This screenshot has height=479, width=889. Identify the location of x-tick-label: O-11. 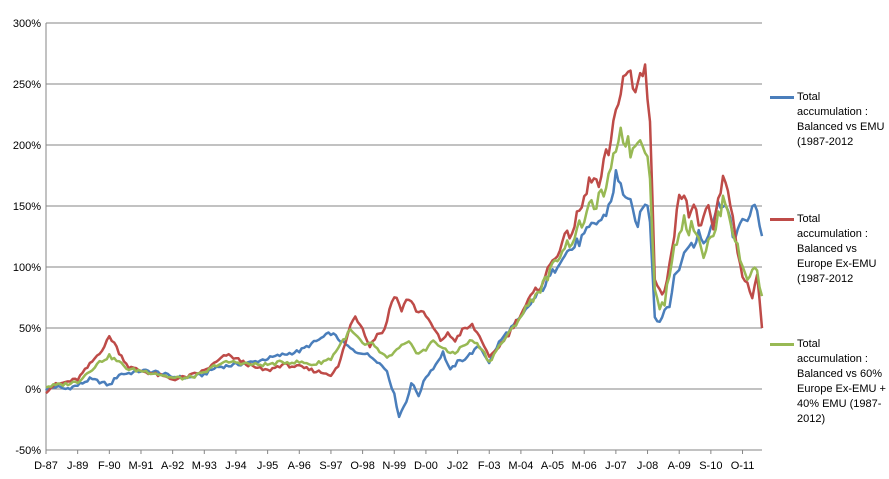
(743, 466).